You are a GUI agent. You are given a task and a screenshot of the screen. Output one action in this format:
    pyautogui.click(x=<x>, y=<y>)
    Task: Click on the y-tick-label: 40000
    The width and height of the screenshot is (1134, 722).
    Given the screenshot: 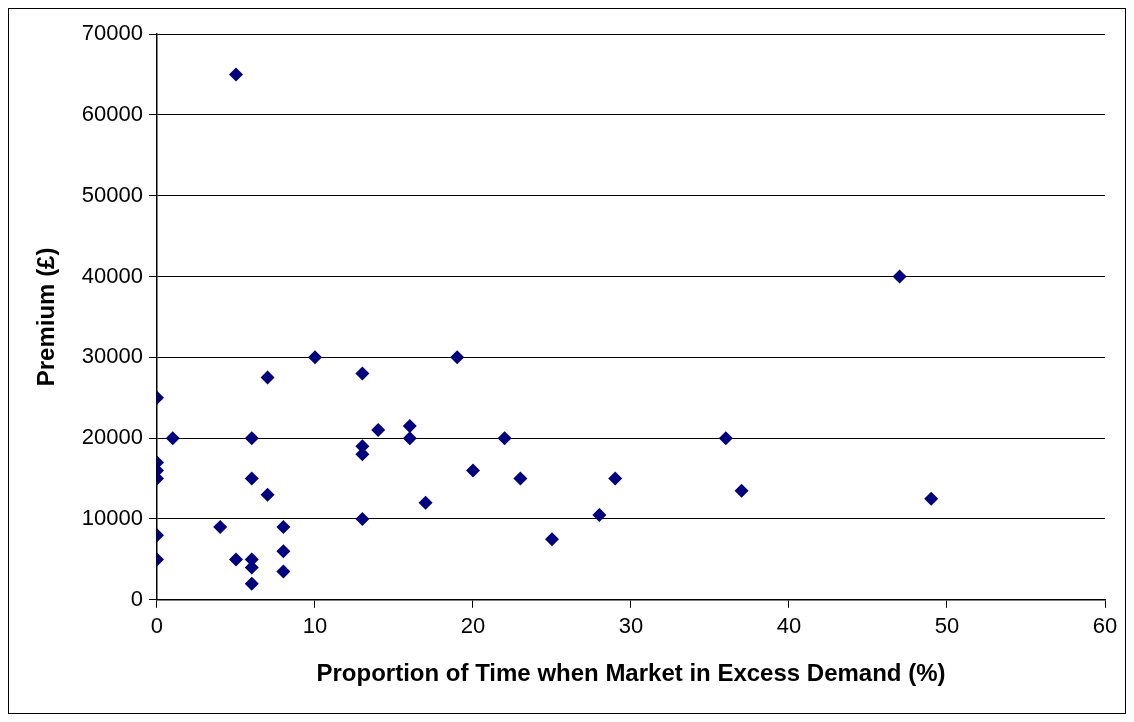 What is the action you would take?
    pyautogui.click(x=112, y=275)
    